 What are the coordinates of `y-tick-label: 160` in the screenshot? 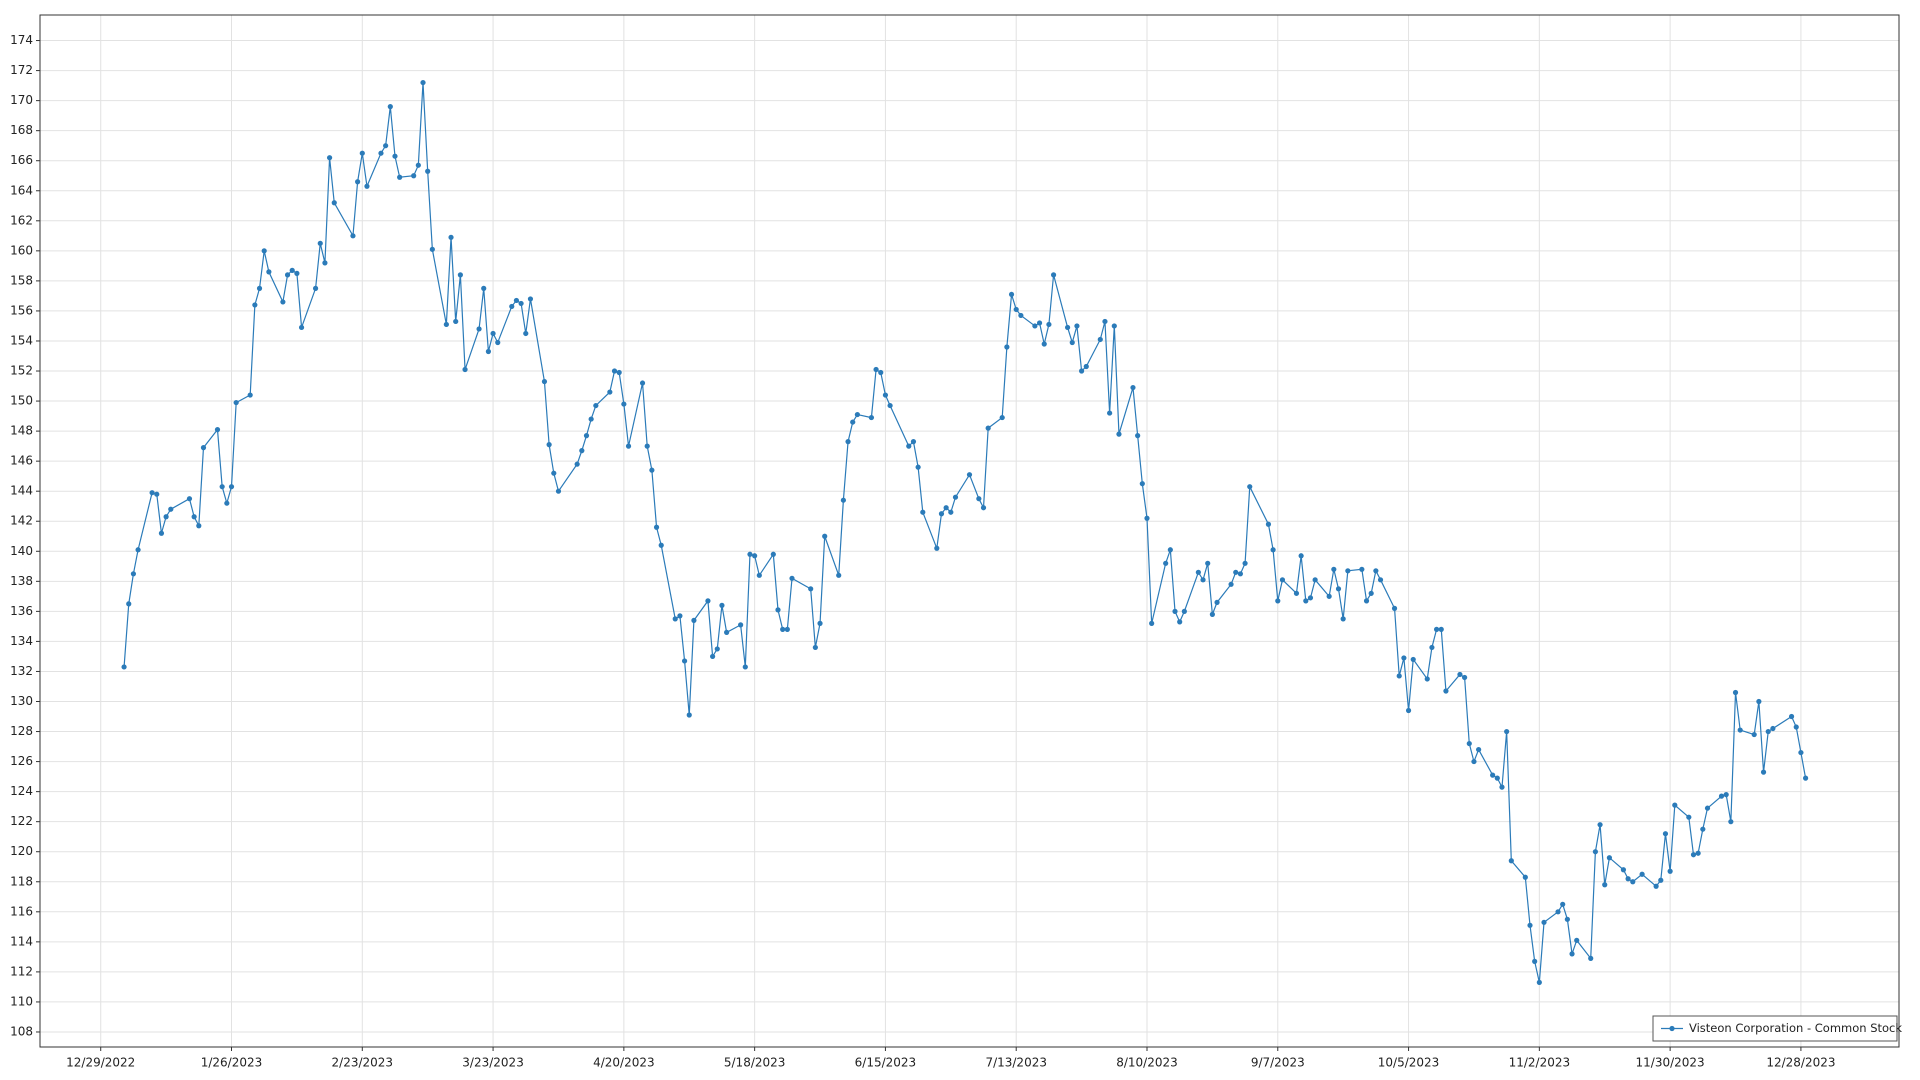 It's located at (21, 250).